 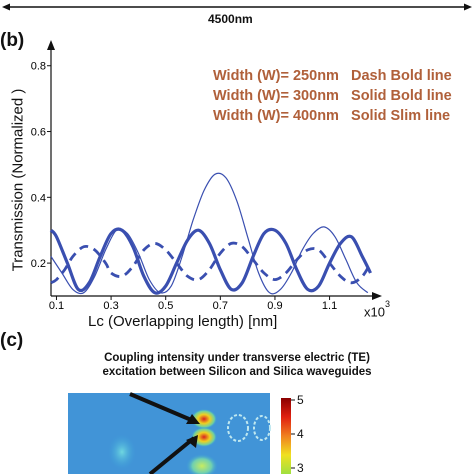 What do you see at coordinates (286, 436) in the screenshot?
I see `colorbar` at bounding box center [286, 436].